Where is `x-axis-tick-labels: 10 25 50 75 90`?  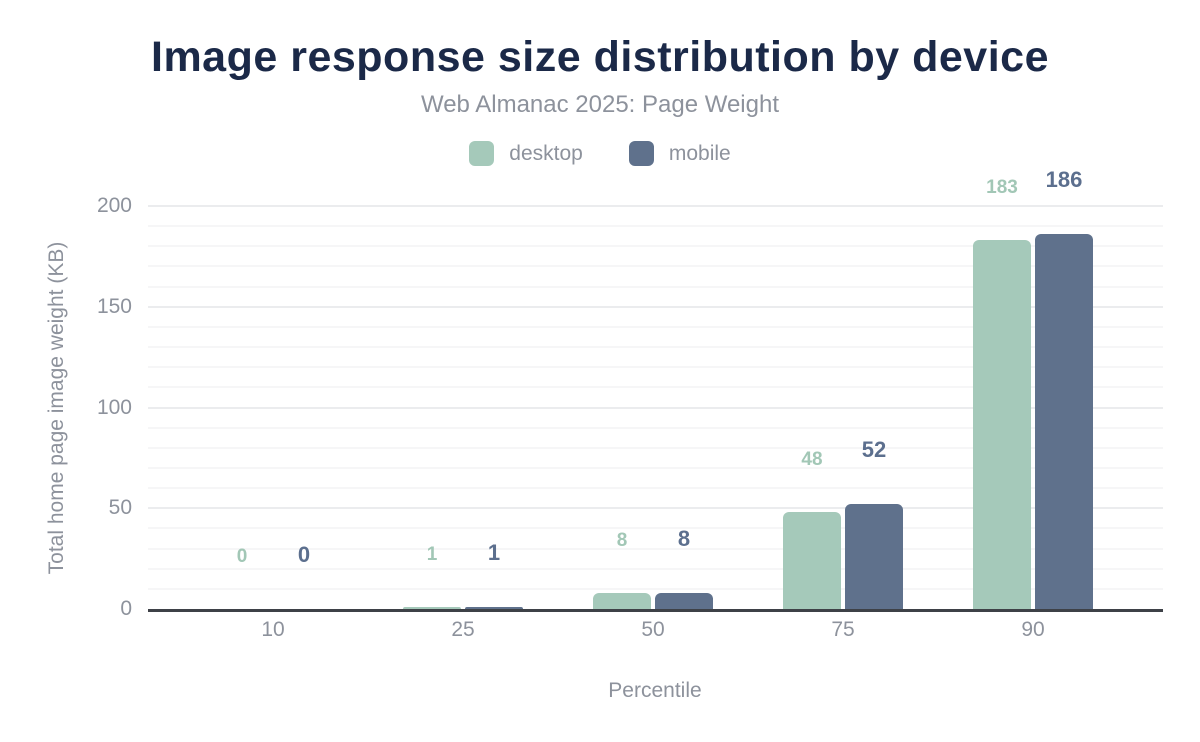 x-axis-tick-labels: 10 25 50 75 90 is located at coordinates (655, 633).